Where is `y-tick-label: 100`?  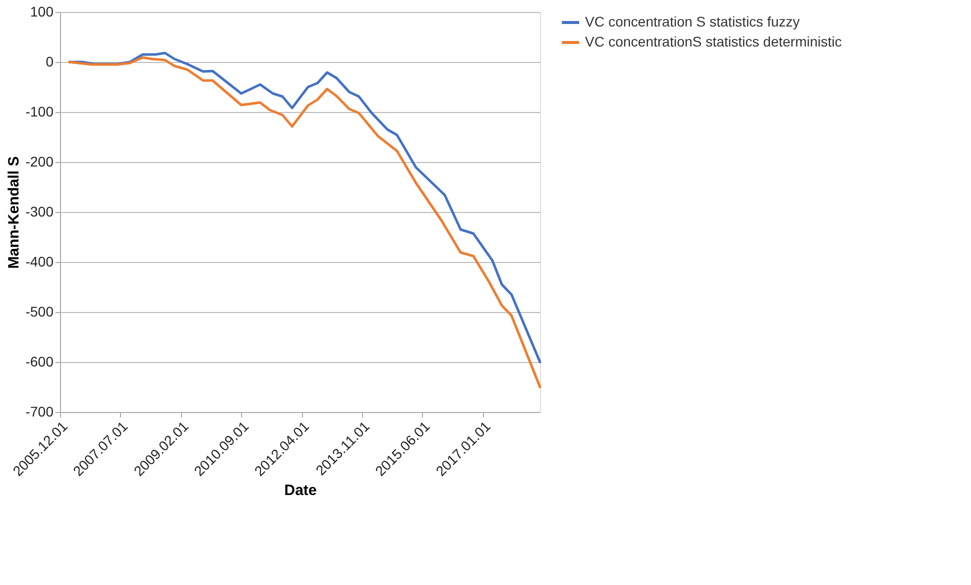 y-tick-label: 100 is located at coordinates (42, 12).